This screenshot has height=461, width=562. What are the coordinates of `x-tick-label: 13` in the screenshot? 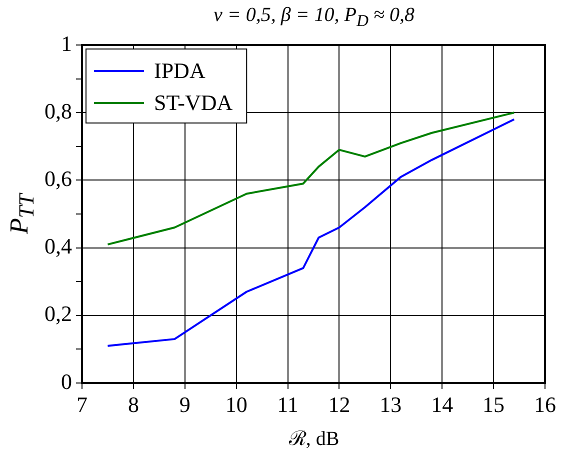 It's located at (391, 404).